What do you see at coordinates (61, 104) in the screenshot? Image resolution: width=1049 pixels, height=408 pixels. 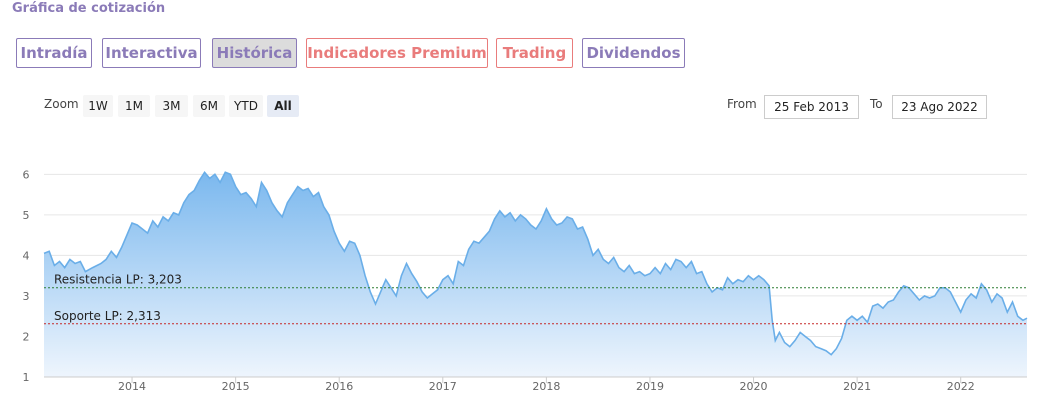 I see `zoom-label: Zoom` at bounding box center [61, 104].